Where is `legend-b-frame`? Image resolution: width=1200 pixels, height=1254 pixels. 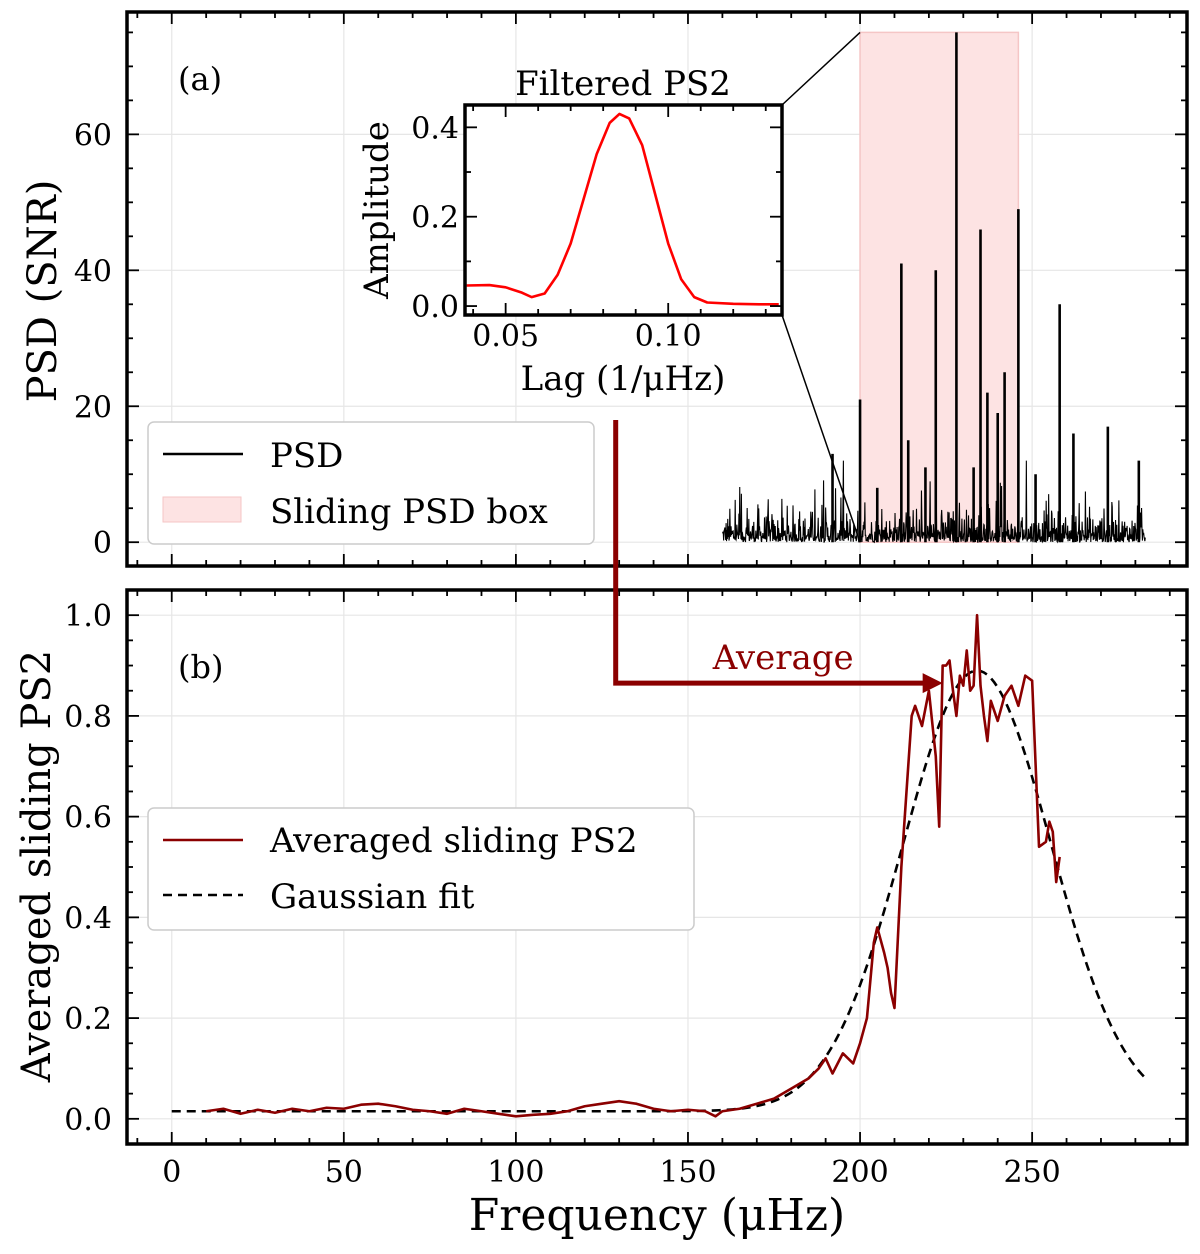
legend-b-frame is located at coordinates (421, 869).